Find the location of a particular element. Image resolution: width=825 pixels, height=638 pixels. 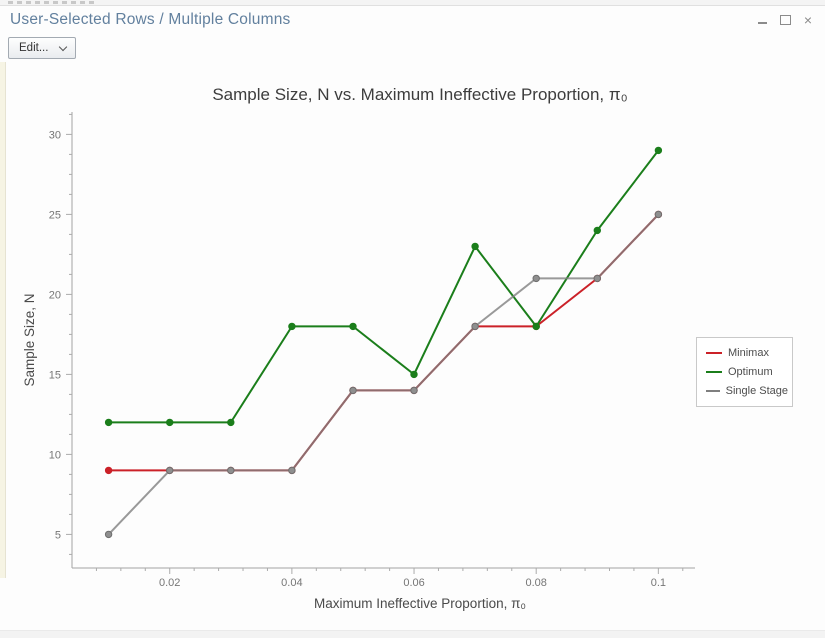

y-tick-label: 25 is located at coordinates (55, 215).